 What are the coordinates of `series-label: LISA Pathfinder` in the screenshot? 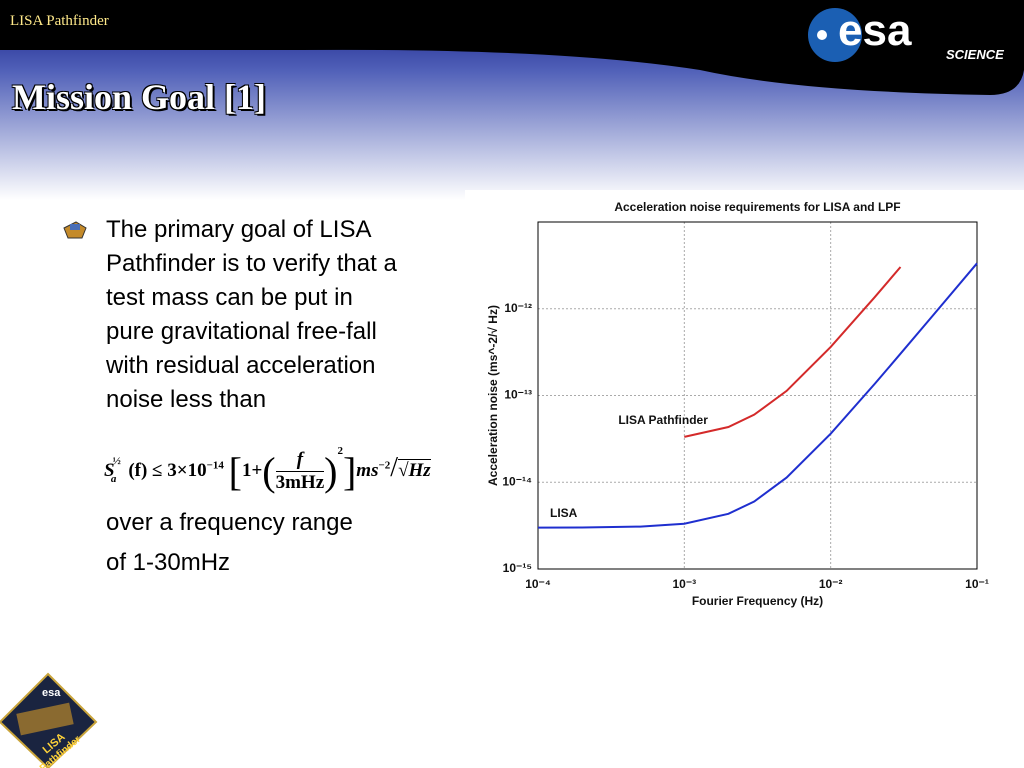 It's located at (663, 420).